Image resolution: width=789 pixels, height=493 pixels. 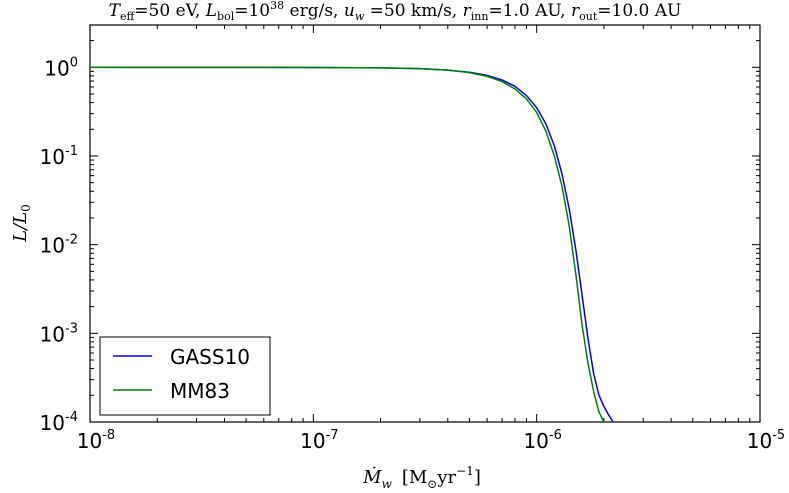 What do you see at coordinates (542, 440) in the screenshot?
I see `x-tick-label: 10⁻⁶` at bounding box center [542, 440].